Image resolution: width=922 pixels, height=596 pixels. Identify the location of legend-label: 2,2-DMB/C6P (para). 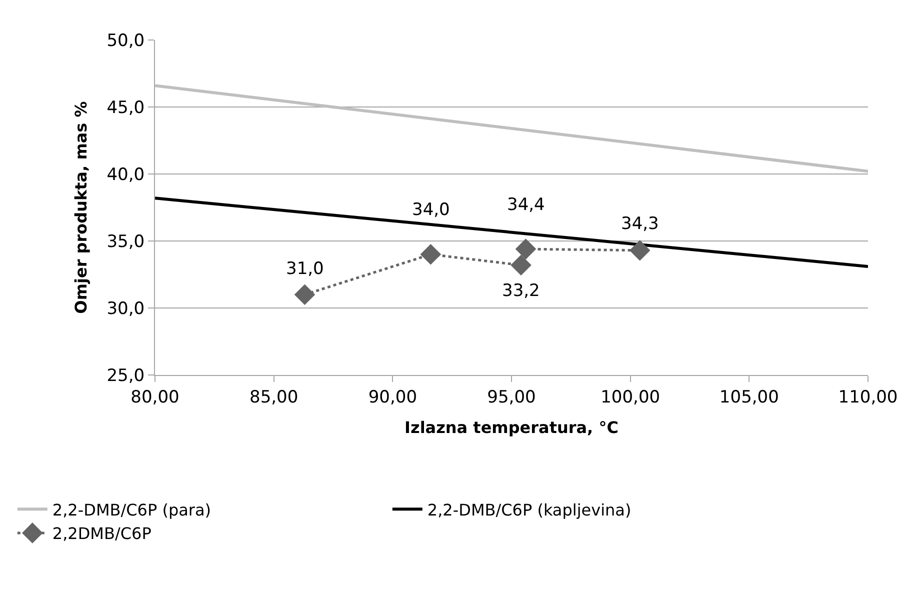
(132, 510).